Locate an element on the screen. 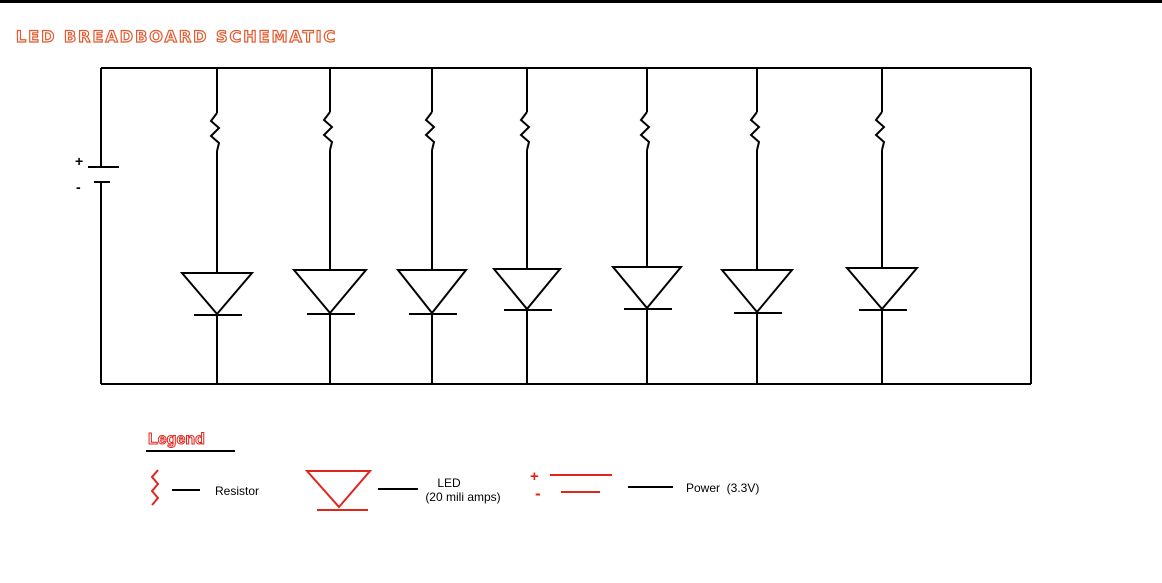 The width and height of the screenshot is (1162, 583). battery-symbol: + - is located at coordinates (97, 174).